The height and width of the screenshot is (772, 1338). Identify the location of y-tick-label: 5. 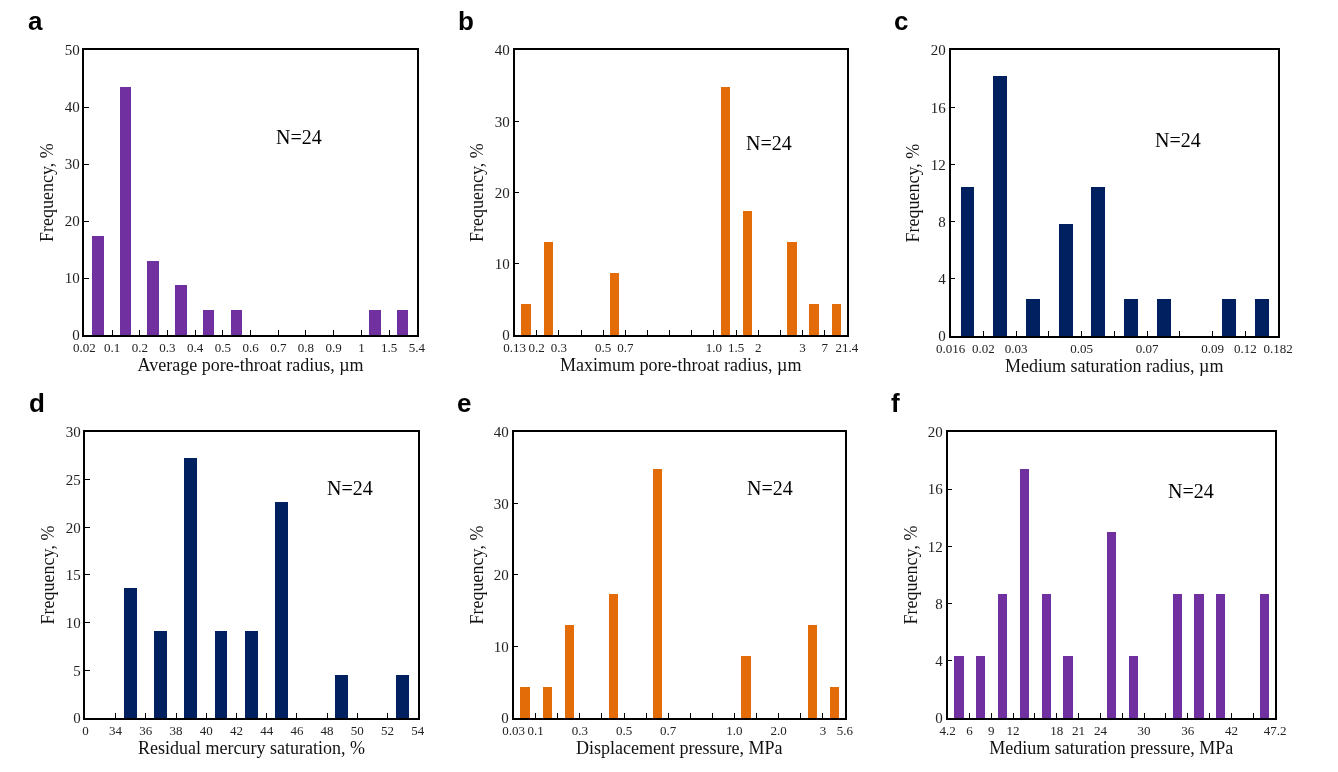
(77, 670).